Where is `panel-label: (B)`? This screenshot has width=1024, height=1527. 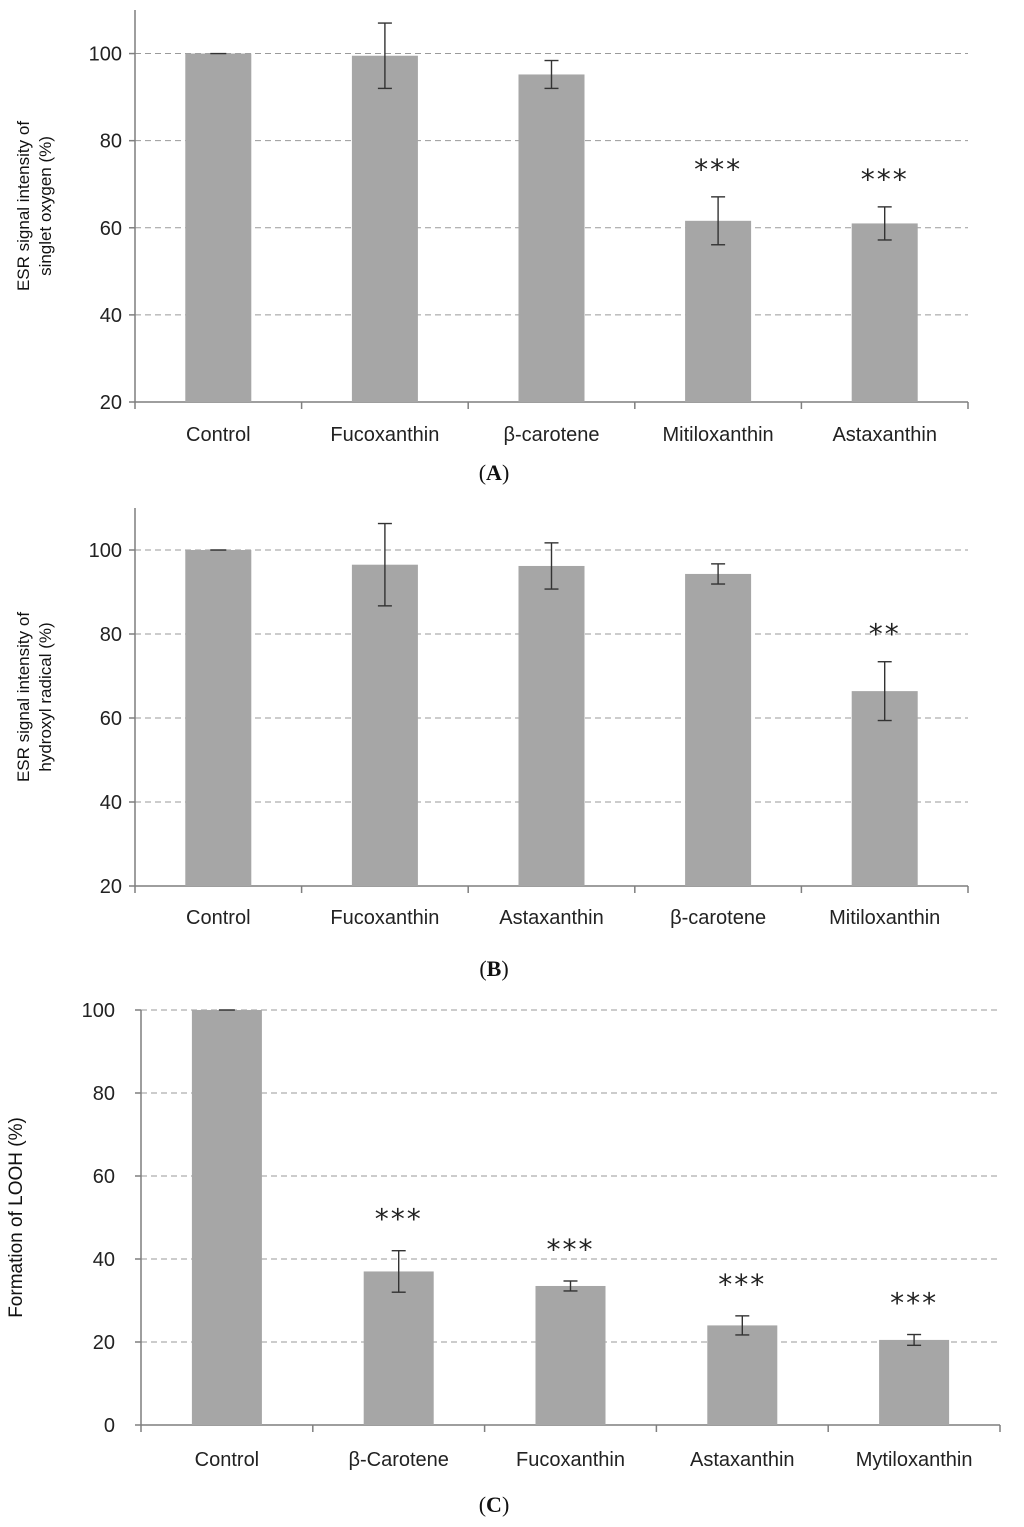
panel-label: (B) is located at coordinates (493, 968).